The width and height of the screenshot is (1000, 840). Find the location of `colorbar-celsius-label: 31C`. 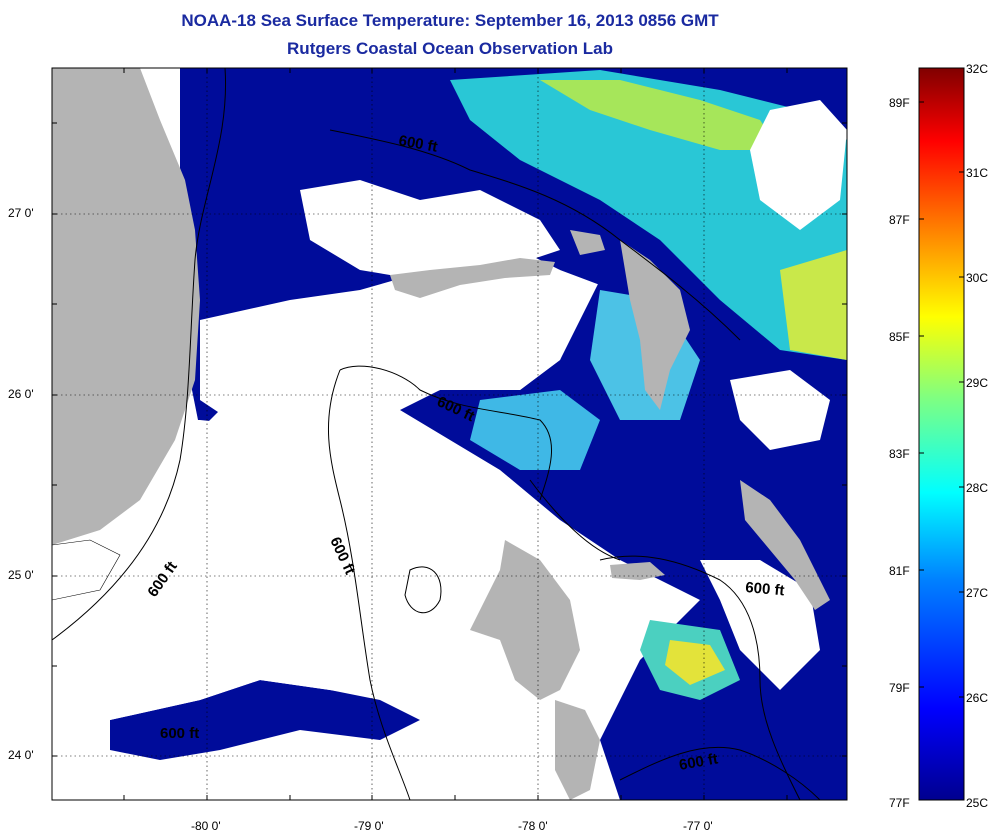

colorbar-celsius-label: 31C is located at coordinates (977, 173).